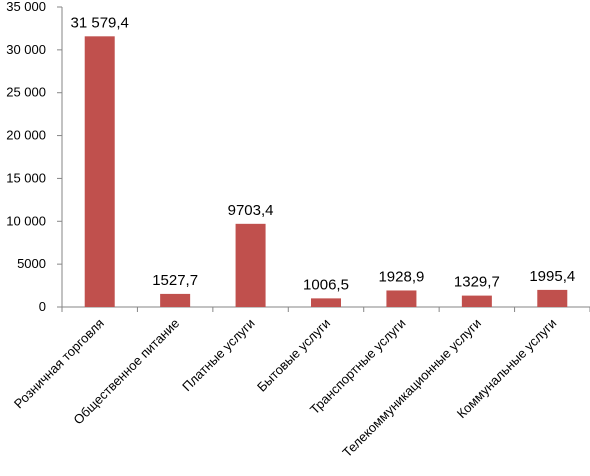 The image size is (590, 476). I want to click on y-tick-label: 0, so click(42, 306).